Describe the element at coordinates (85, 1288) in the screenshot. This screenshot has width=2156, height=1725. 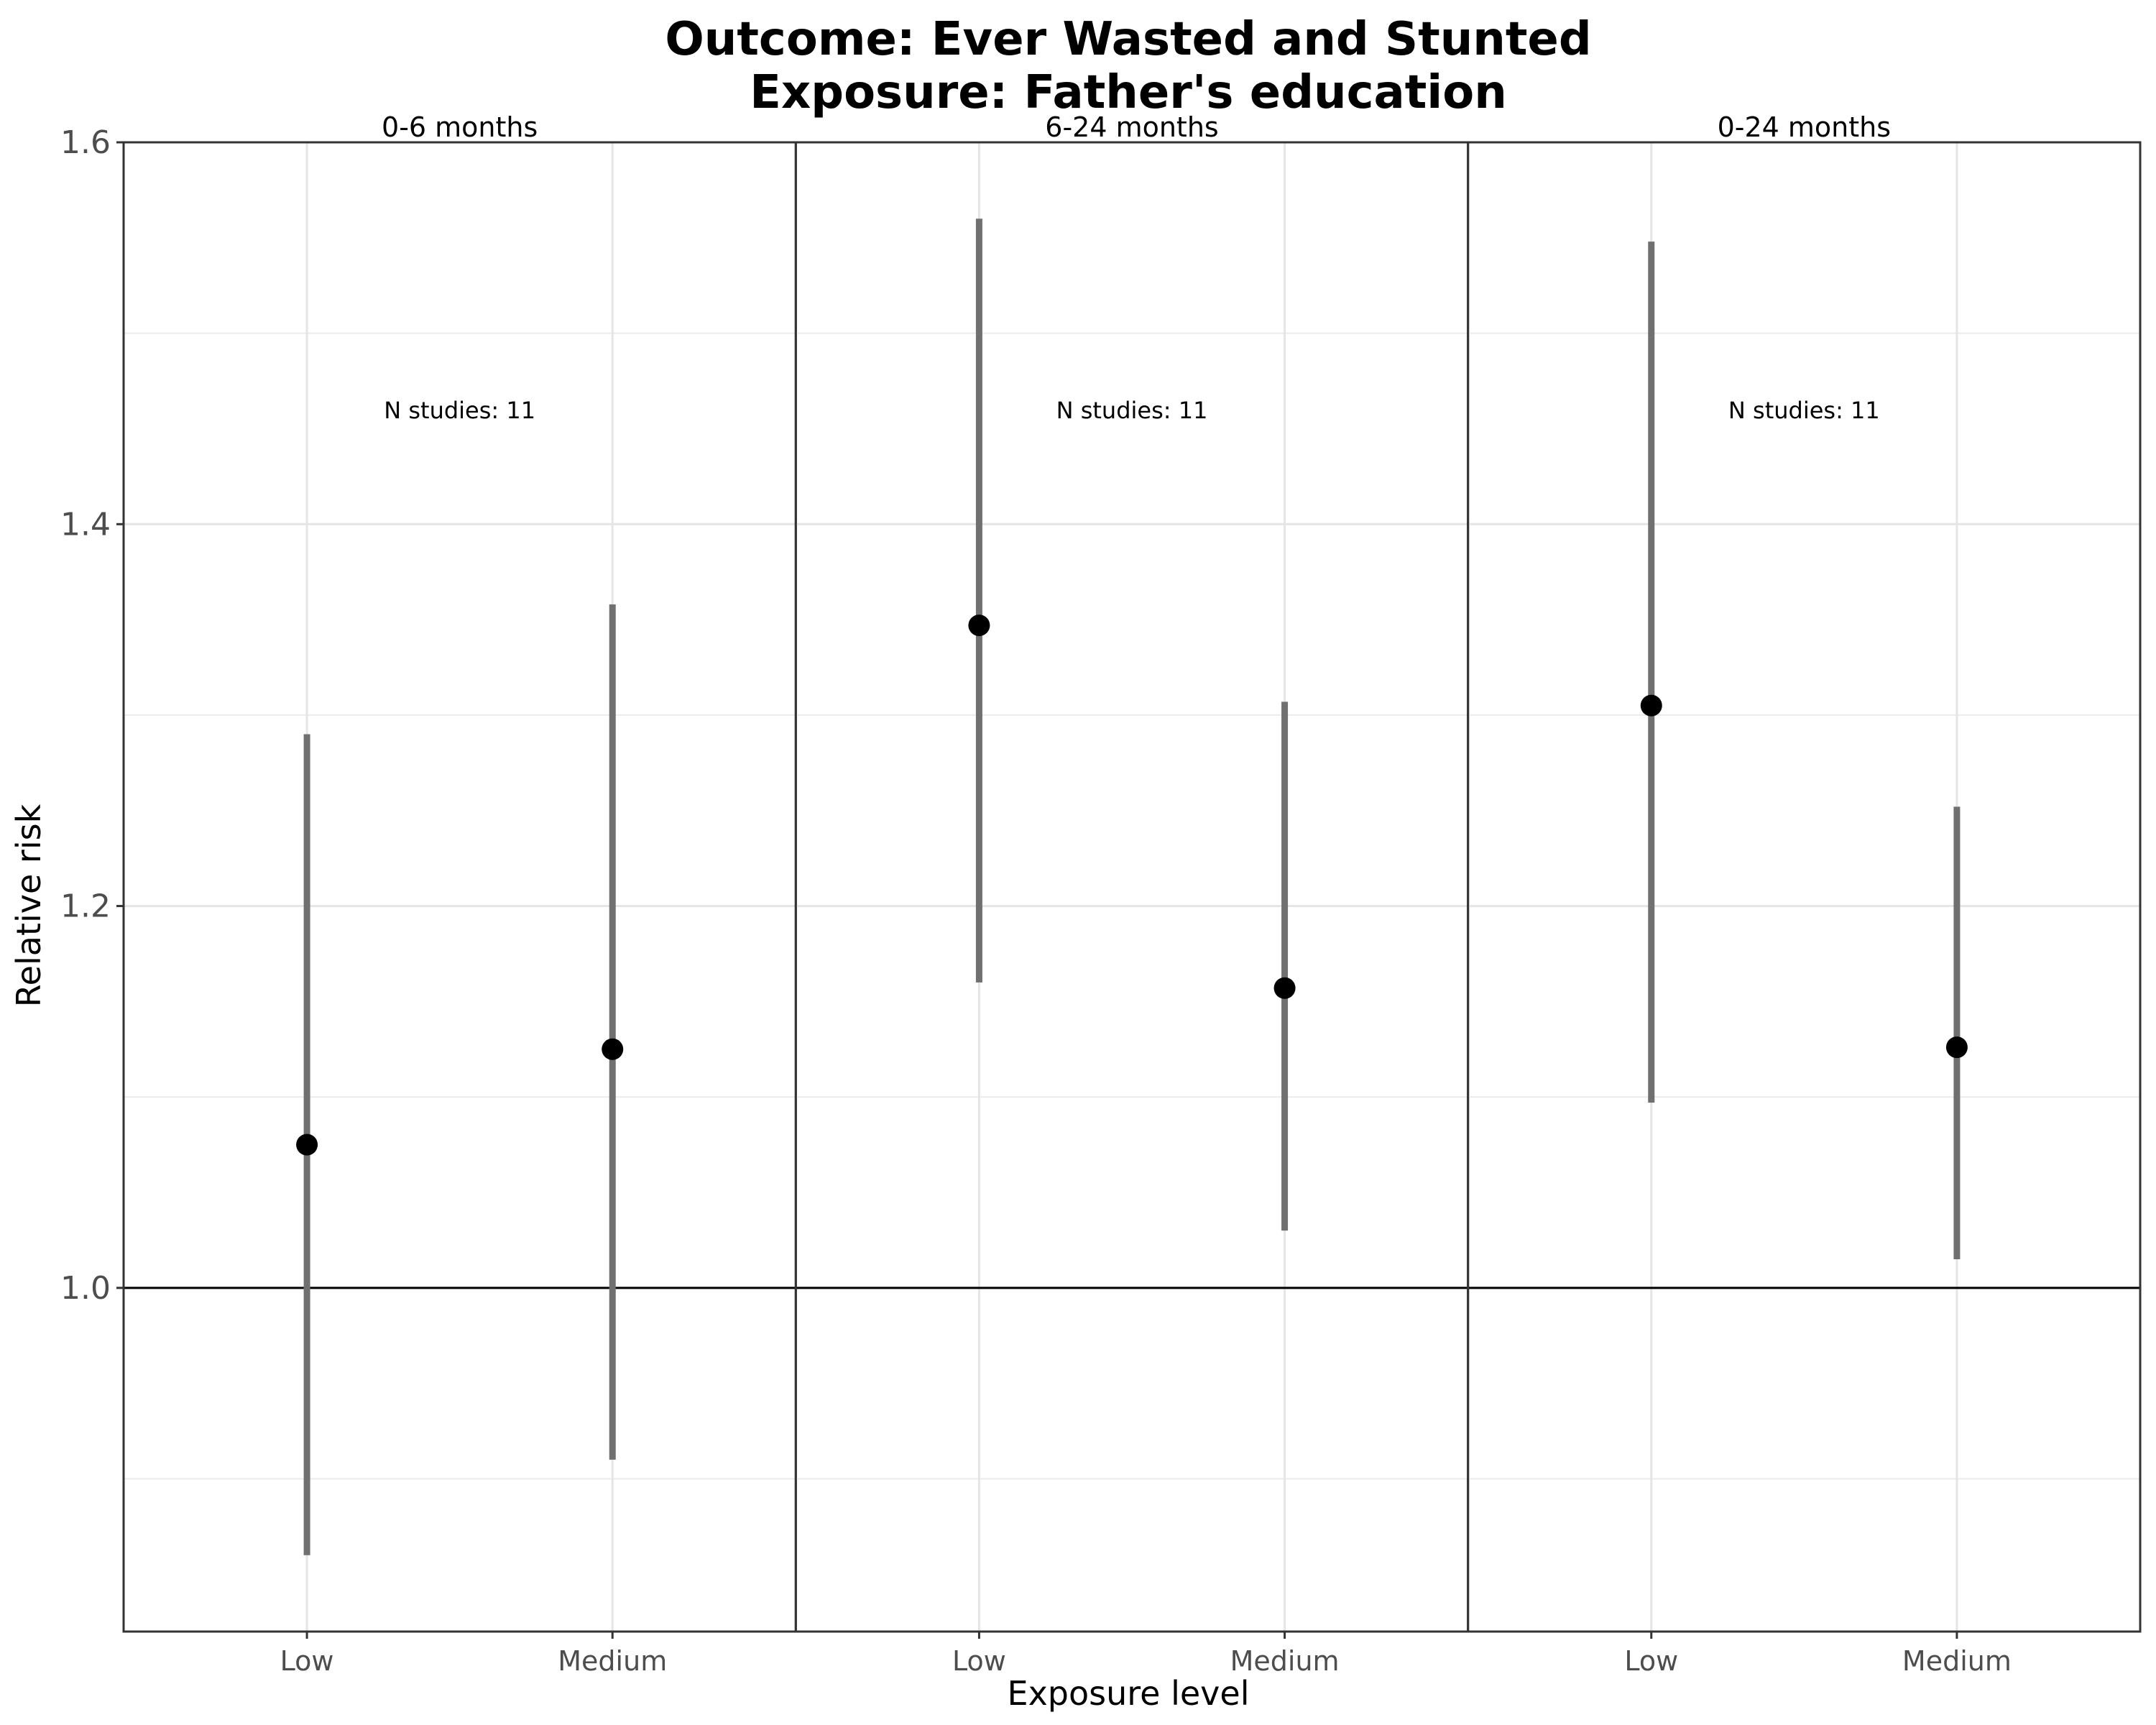
I see `y-tick-label: 1.0` at that location.